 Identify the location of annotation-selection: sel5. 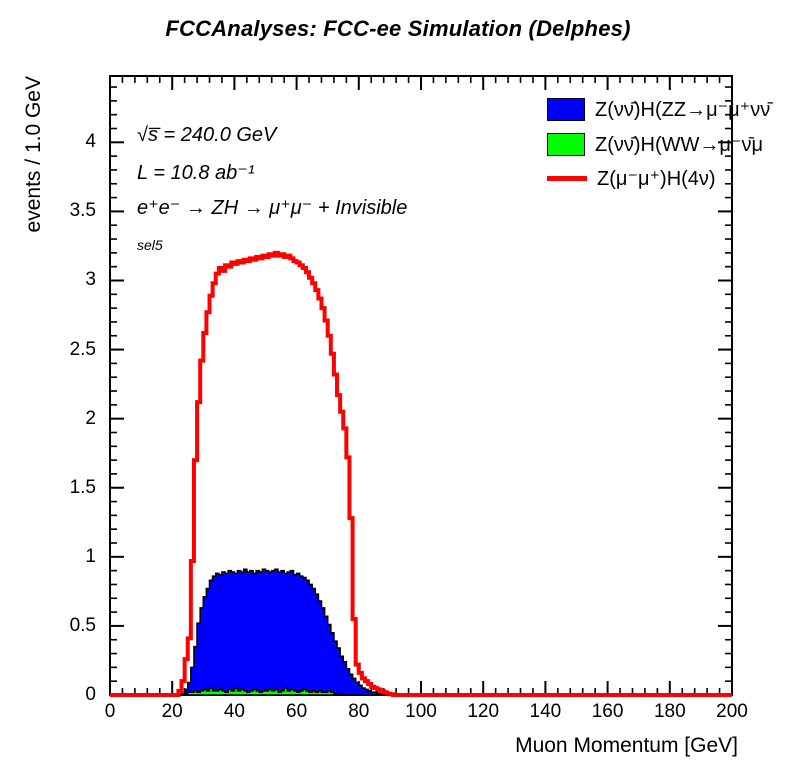
(150, 245).